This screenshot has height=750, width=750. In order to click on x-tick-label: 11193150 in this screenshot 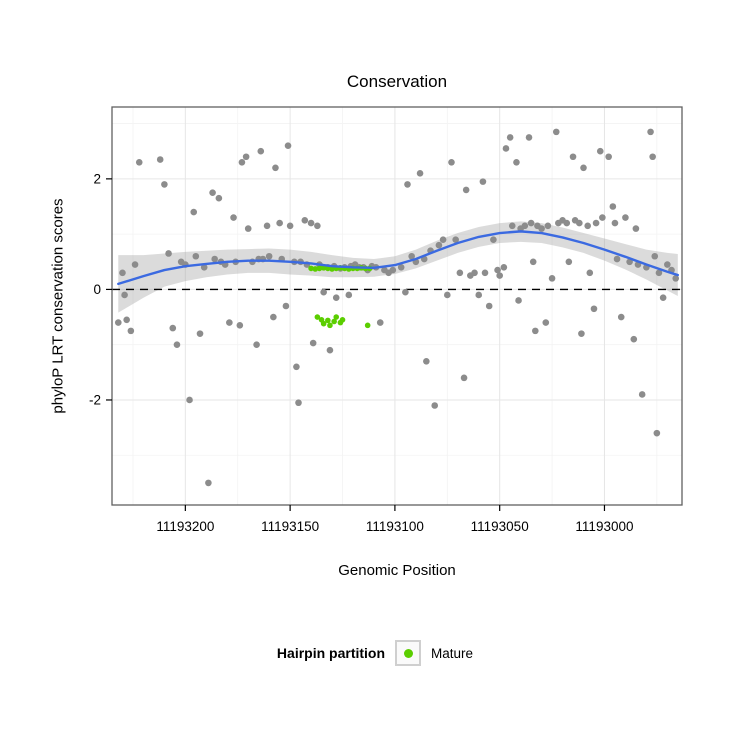, I will do `click(290, 526)`.